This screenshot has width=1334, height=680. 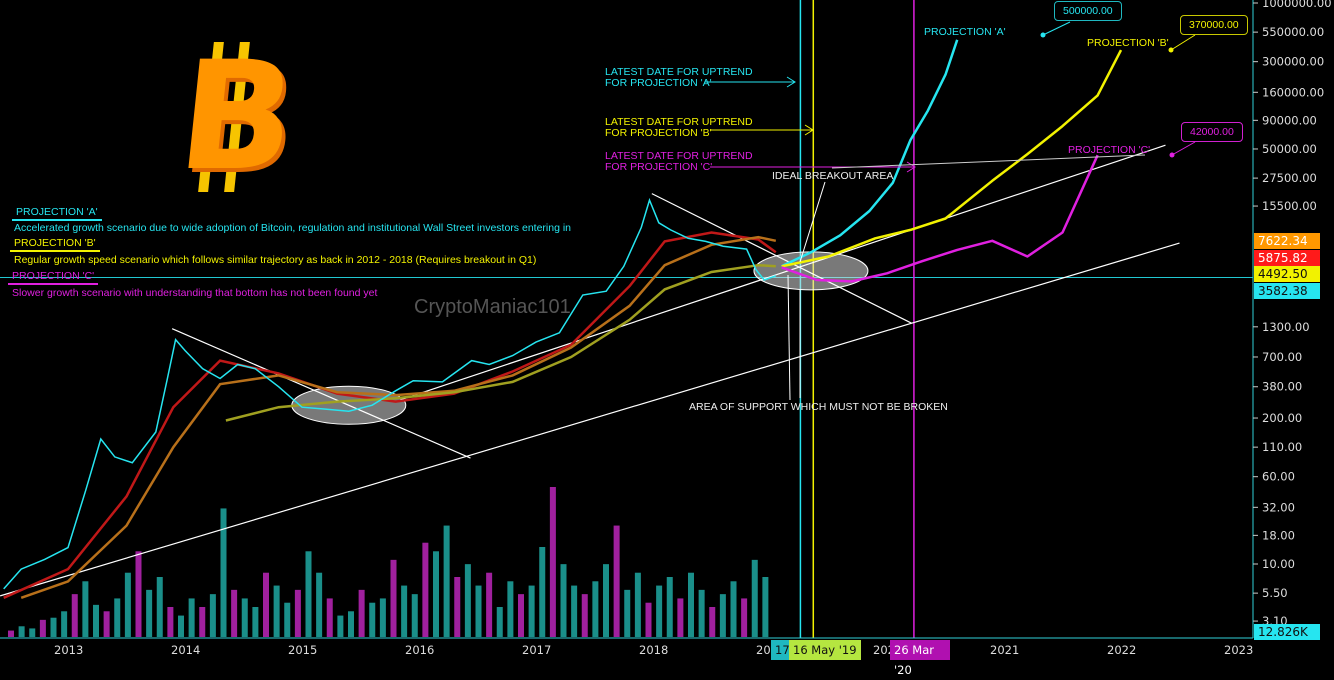 I want to click on legend-c-title: PROJECTION 'C', so click(x=53, y=277).